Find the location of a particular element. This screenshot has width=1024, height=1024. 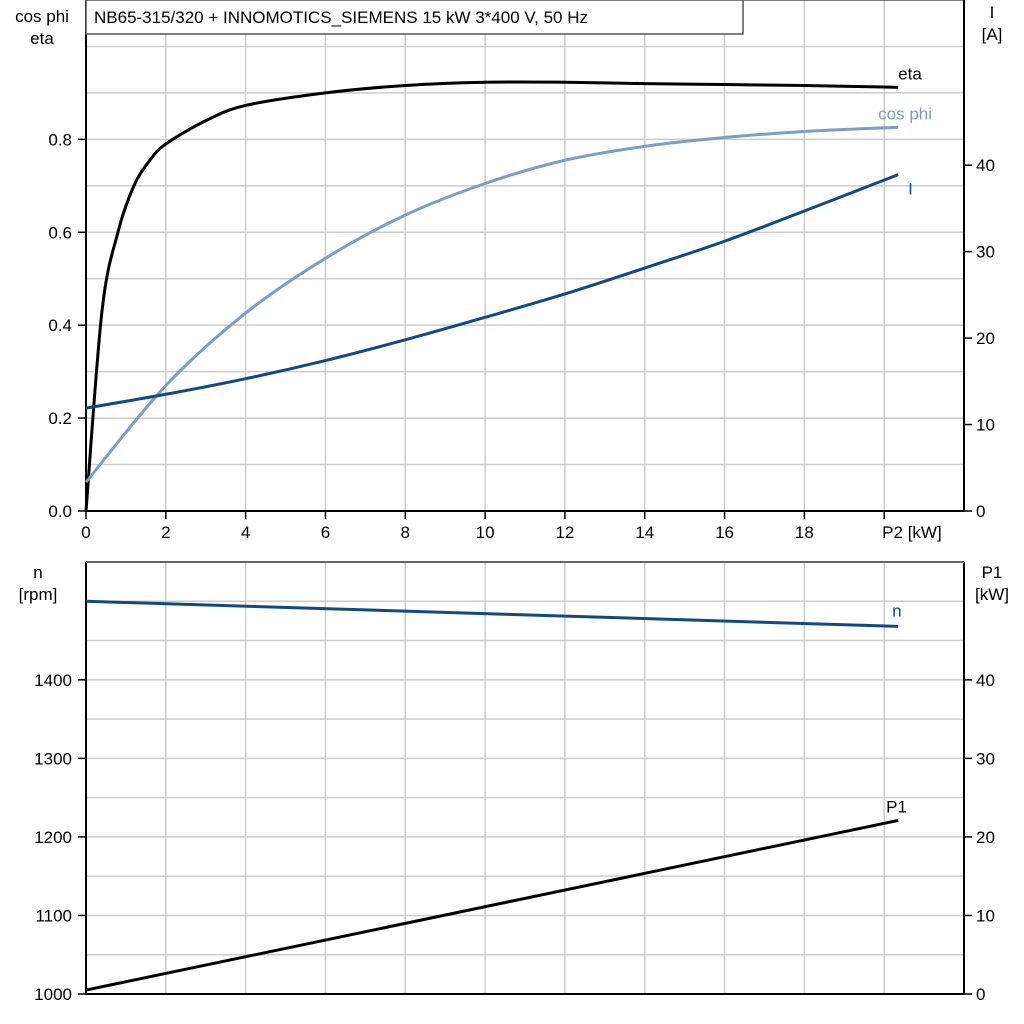

series-label: I is located at coordinates (910, 189).